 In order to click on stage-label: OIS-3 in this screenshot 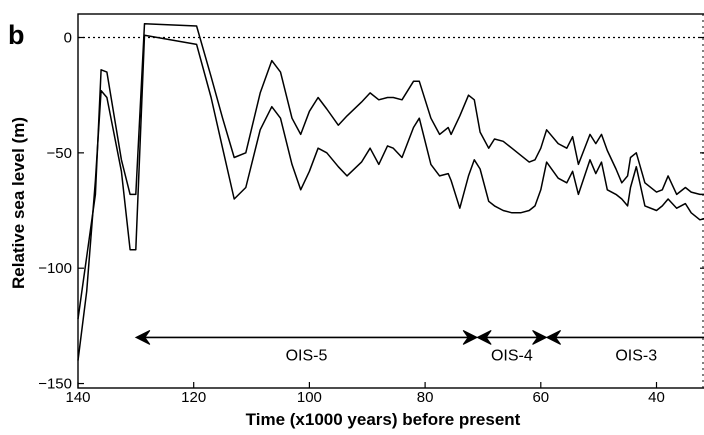, I will do `click(636, 355)`.